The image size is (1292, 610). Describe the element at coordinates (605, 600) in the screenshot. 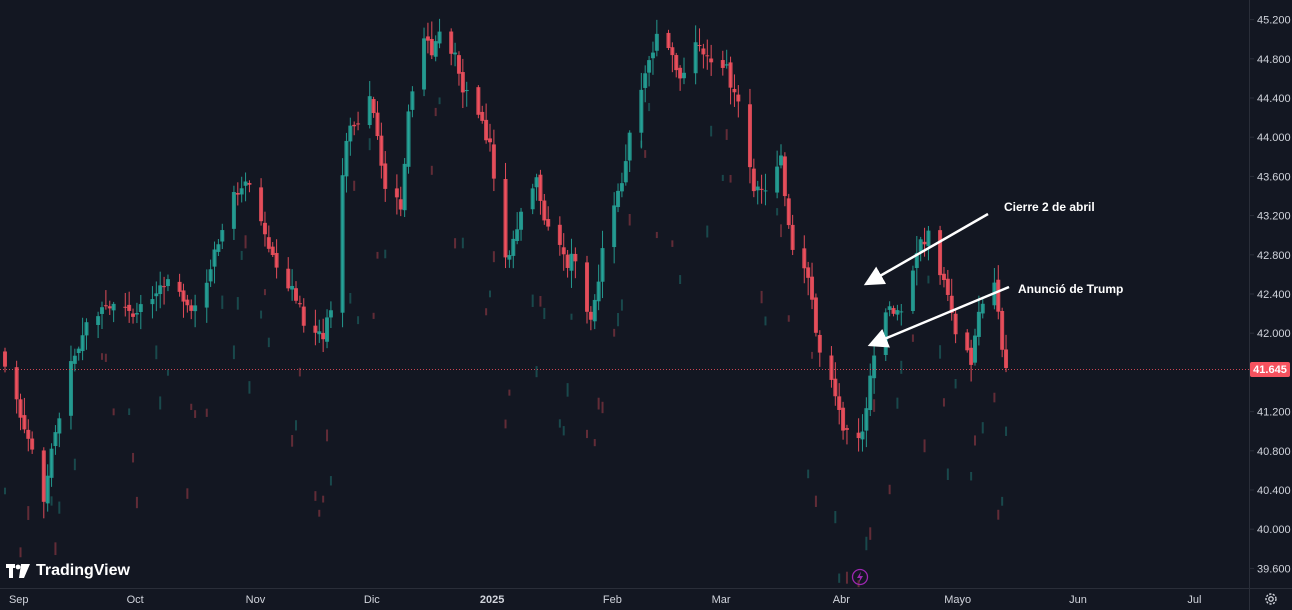

I see `time-axis: Sep Oct Nov Dic 2025 Feb Mar Abr Mayo Jun Jul` at that location.